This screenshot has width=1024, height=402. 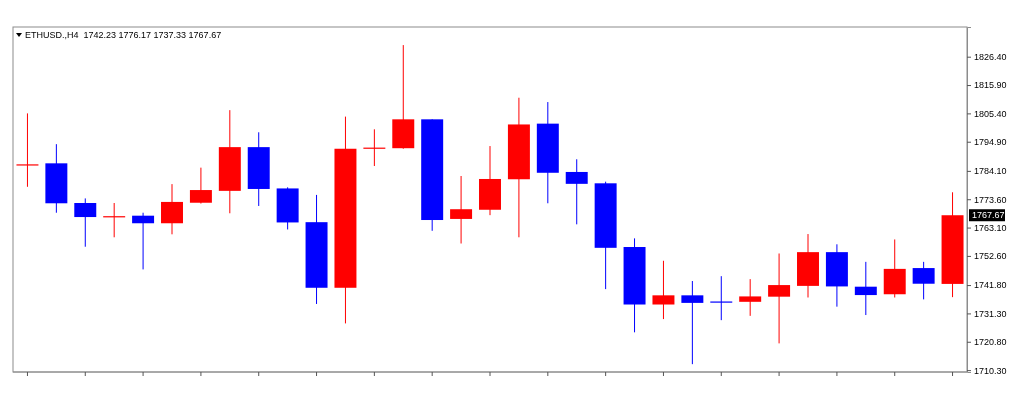 I want to click on y-tick-label: 1731.30, so click(x=990, y=313).